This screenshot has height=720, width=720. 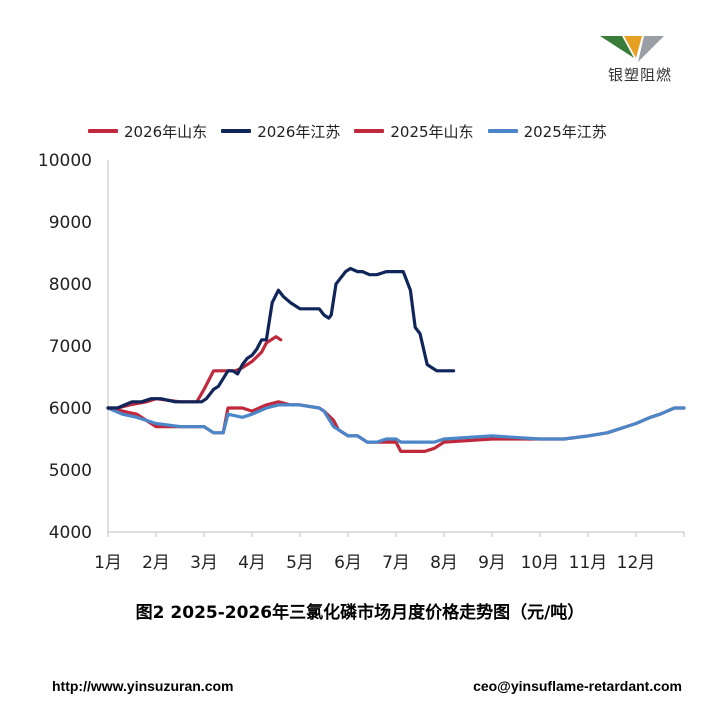 I want to click on legend-item-2026-shandong: 2026年山东, so click(x=147, y=131).